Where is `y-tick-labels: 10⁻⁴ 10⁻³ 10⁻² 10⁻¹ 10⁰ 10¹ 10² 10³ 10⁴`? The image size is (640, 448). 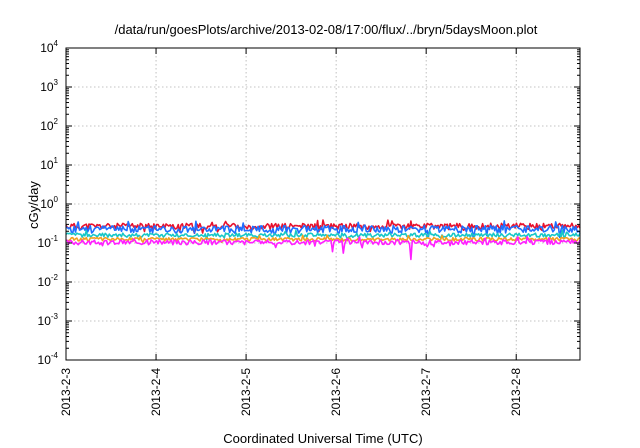 y-tick-labels: 10⁻⁴ 10⁻³ 10⁻² 10⁻¹ 10⁰ 10¹ 10² 10³ 10⁴ is located at coordinates (48, 203).